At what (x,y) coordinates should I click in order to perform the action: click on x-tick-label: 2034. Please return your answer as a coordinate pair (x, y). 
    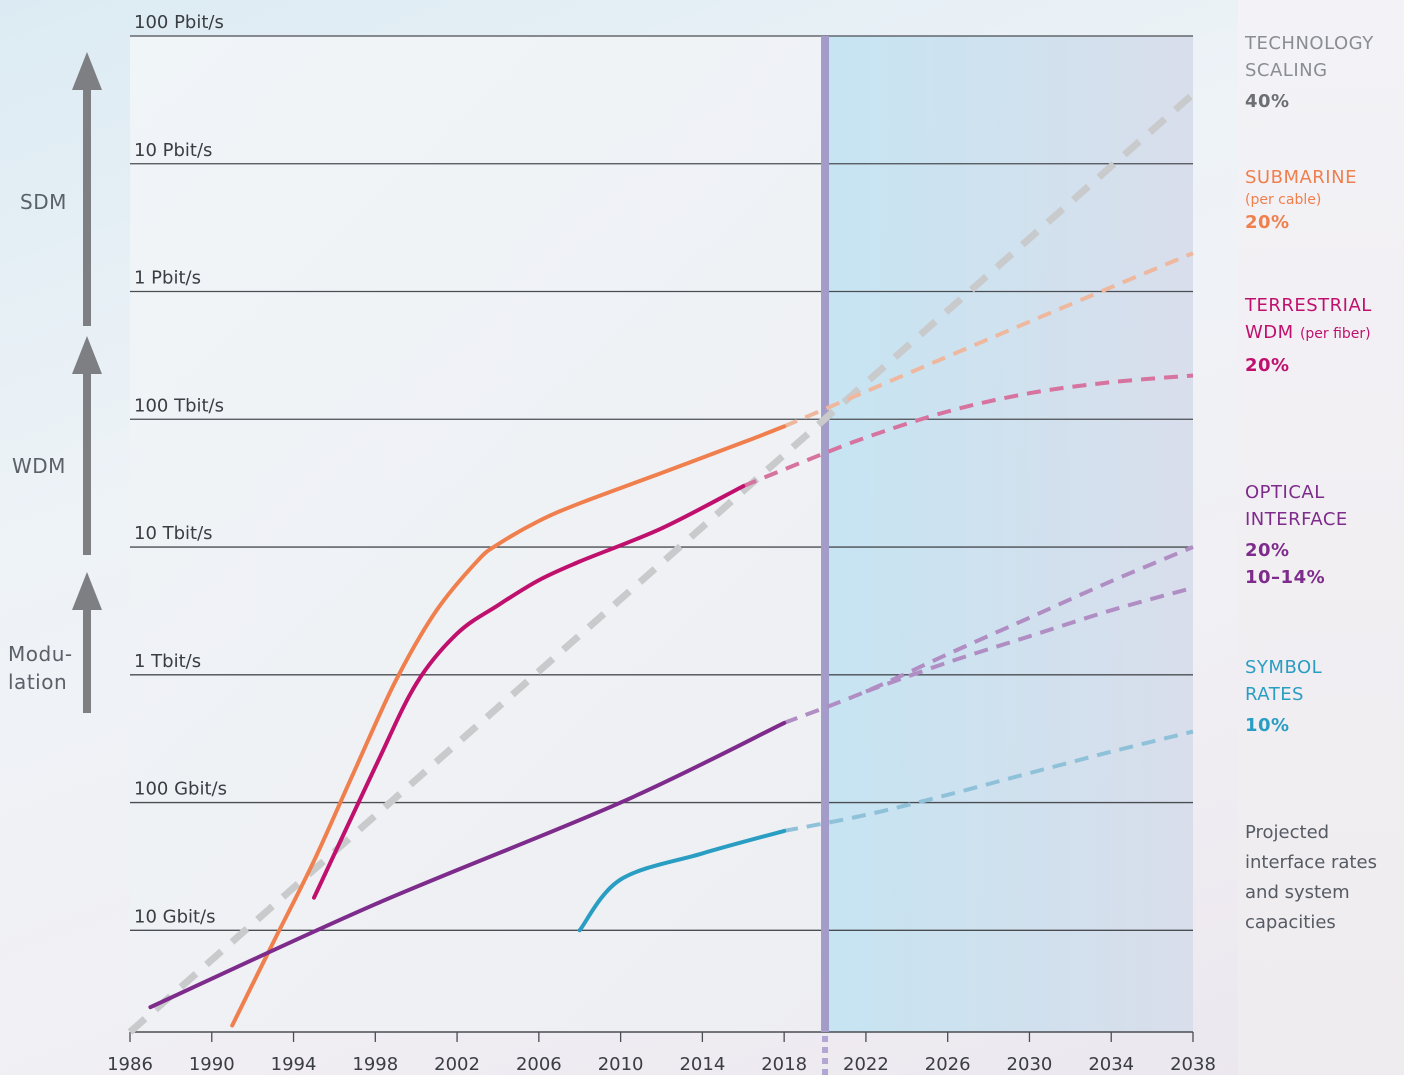
    Looking at the image, I should click on (1111, 1064).